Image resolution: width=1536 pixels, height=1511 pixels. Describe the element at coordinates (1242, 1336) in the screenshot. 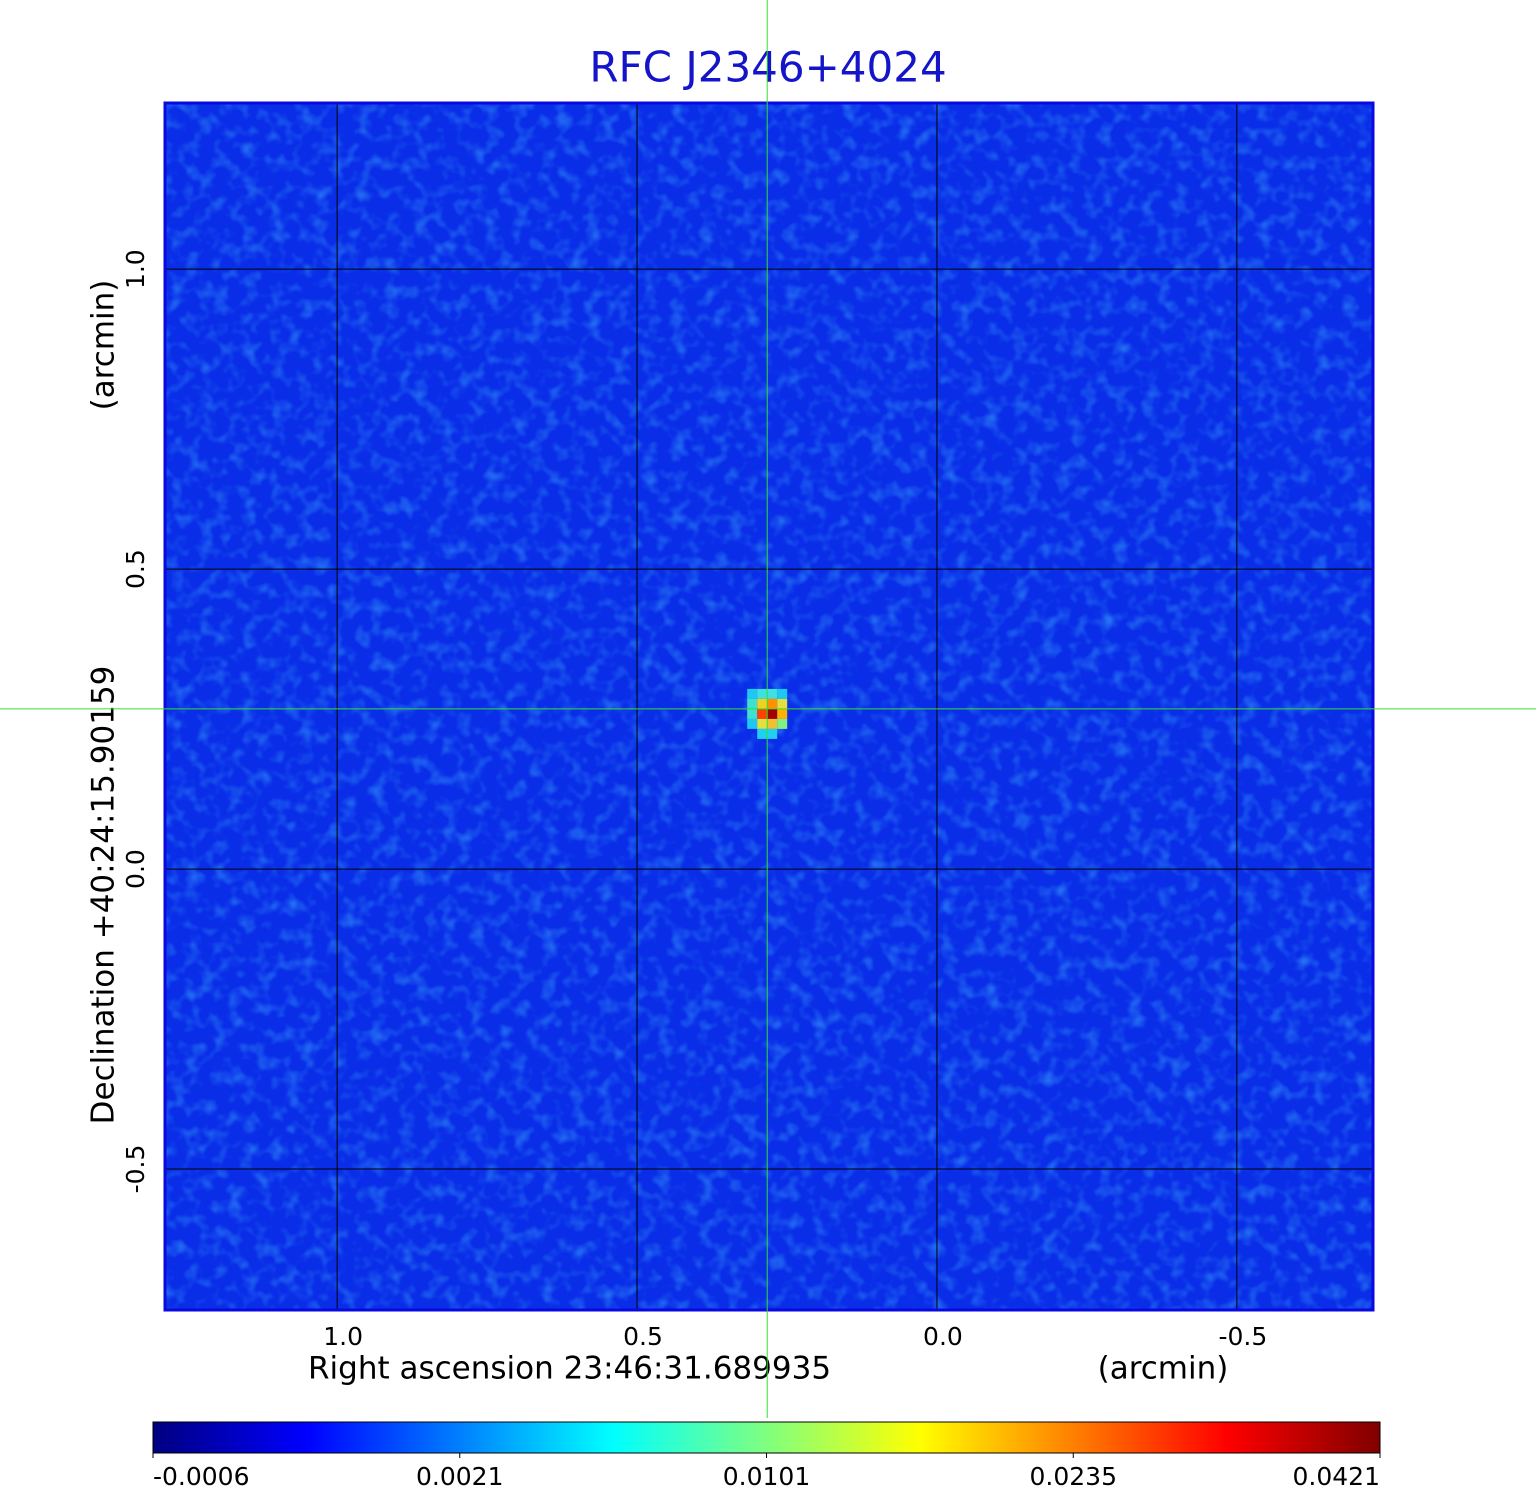

I see `x-tick-label: -0.5` at that location.